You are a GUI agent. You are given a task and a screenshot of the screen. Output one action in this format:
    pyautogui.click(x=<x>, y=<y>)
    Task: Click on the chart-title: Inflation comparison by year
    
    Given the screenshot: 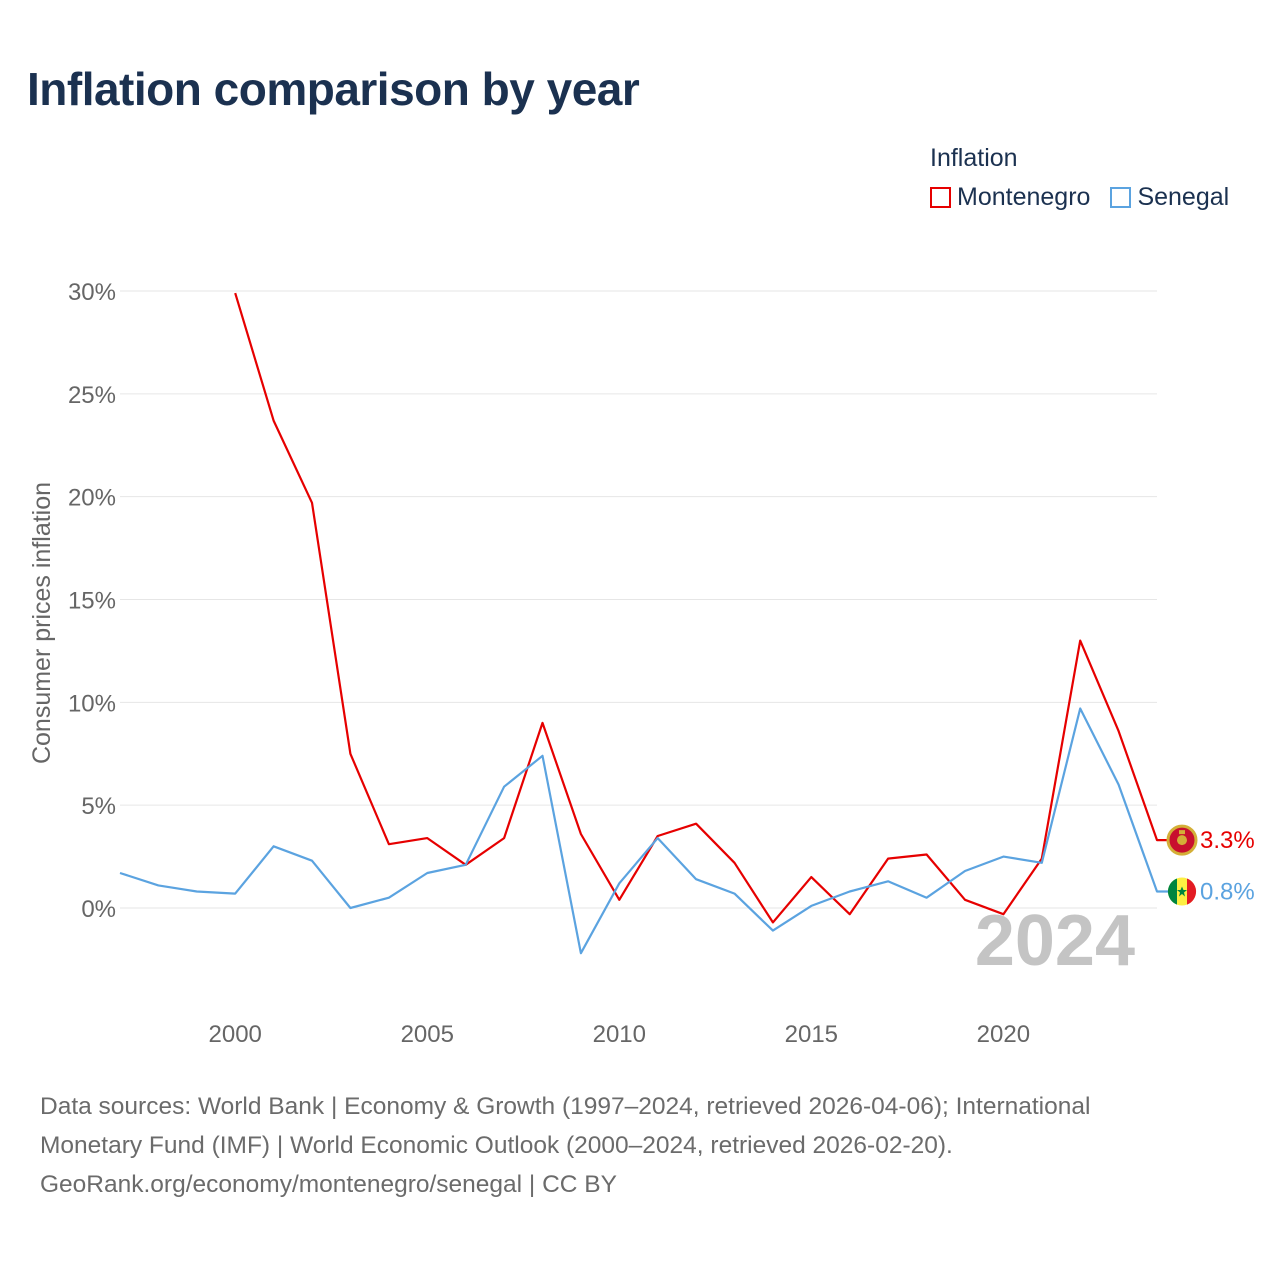 What is the action you would take?
    pyautogui.click(x=333, y=89)
    